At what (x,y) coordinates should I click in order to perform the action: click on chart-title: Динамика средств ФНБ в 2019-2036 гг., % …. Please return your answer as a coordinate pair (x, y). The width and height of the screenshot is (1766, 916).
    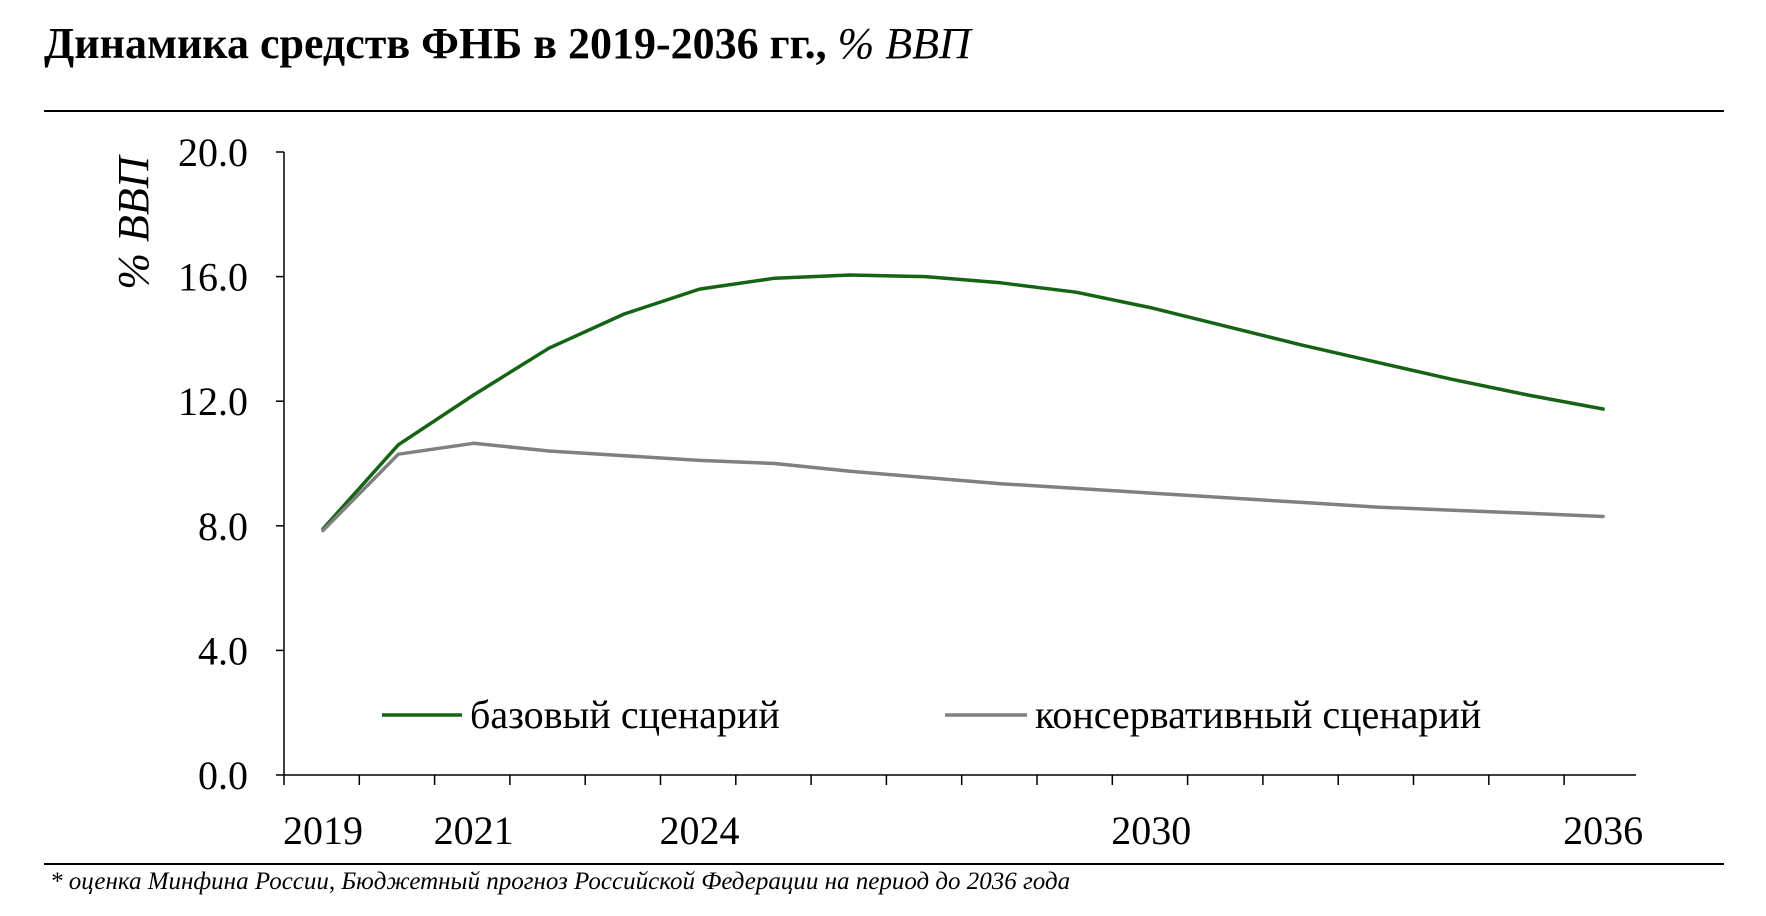
    Looking at the image, I should click on (507, 43).